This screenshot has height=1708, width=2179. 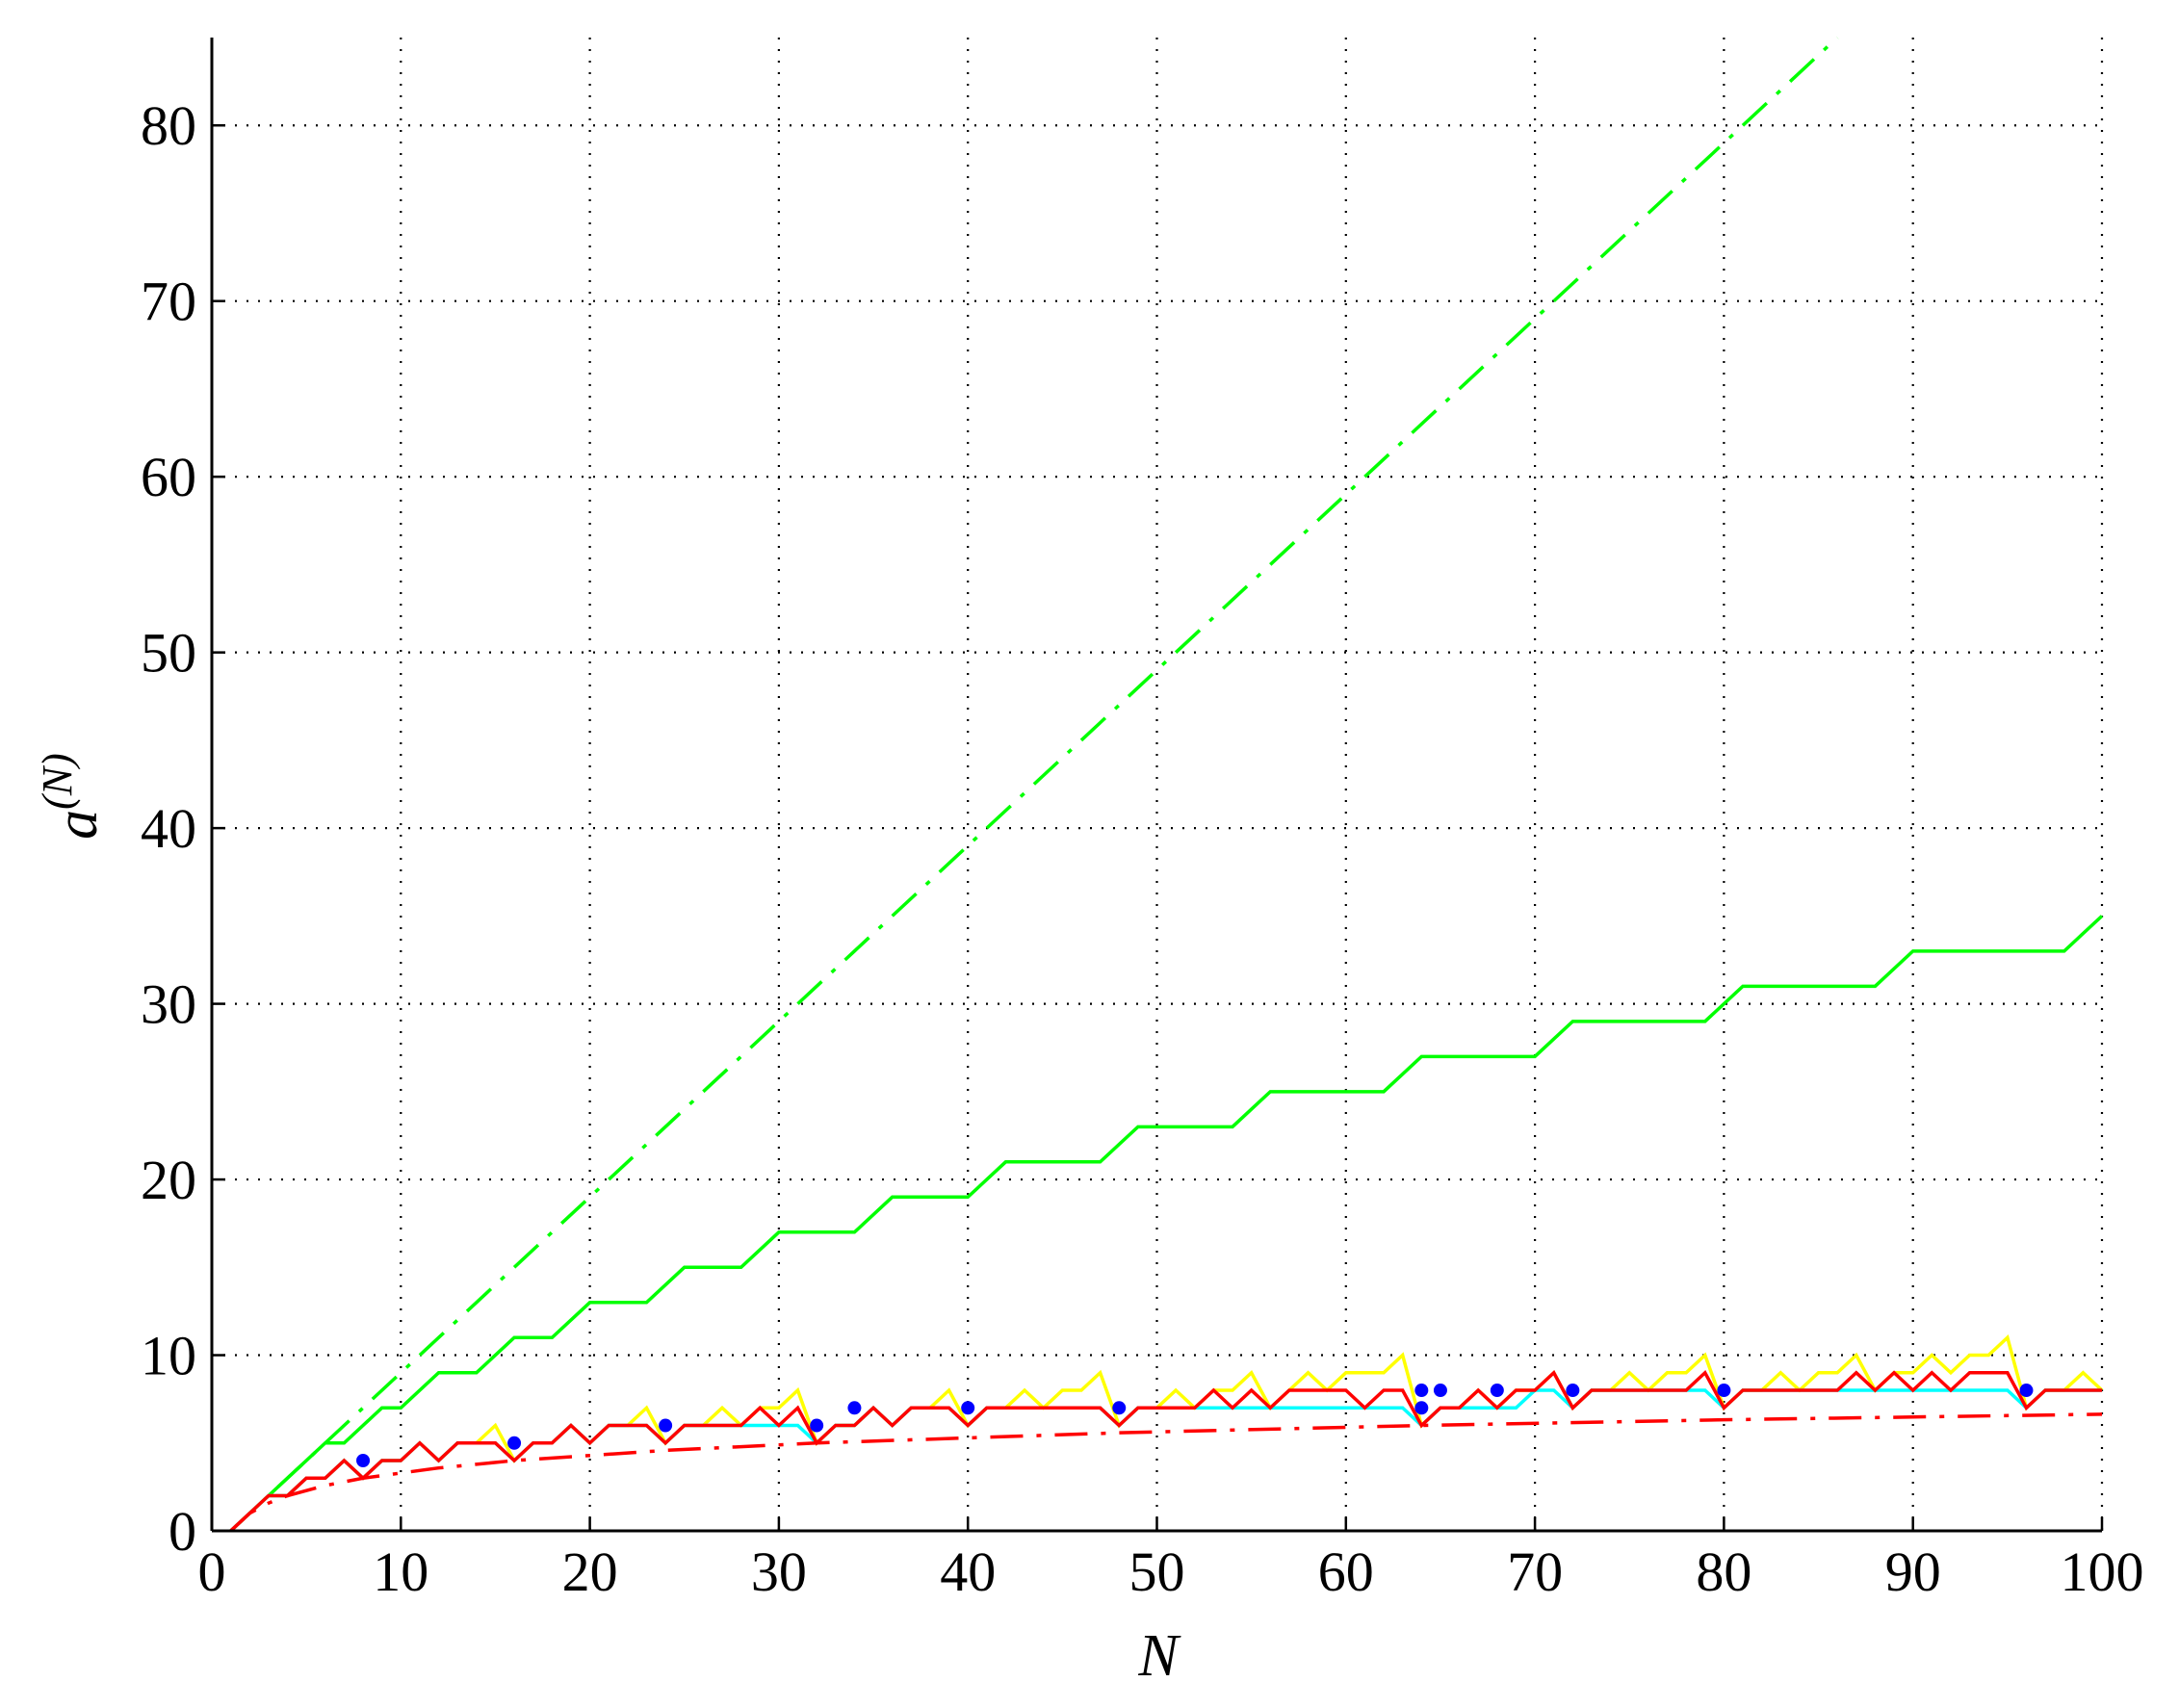 What do you see at coordinates (168, 1180) in the screenshot?
I see `y-tick-label: 20` at bounding box center [168, 1180].